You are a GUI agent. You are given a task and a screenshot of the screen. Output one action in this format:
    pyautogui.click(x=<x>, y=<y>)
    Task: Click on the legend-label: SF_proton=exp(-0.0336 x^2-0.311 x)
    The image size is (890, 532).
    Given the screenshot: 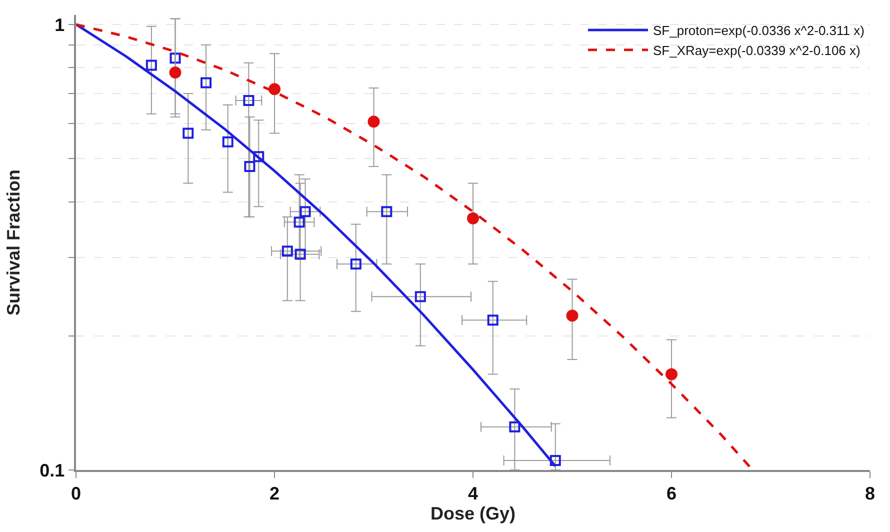 What is the action you would take?
    pyautogui.click(x=758, y=30)
    